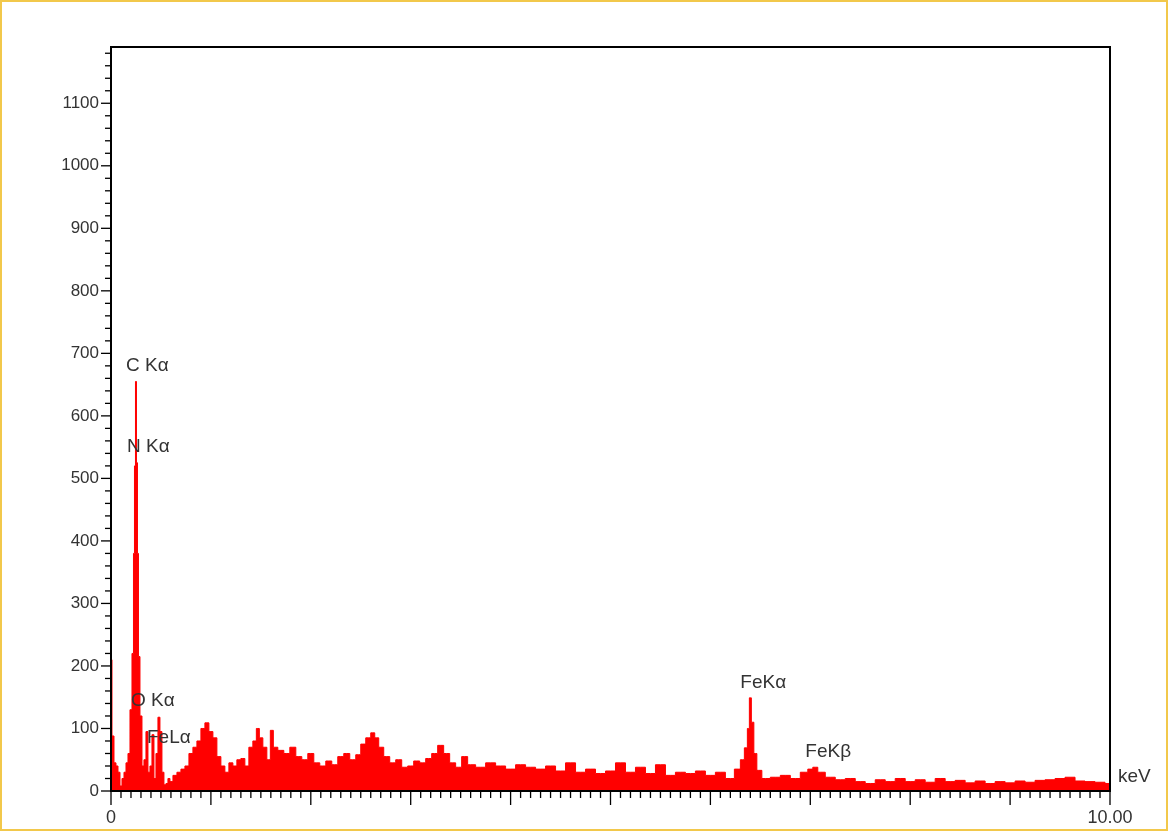  What do you see at coordinates (84, 415) in the screenshot?
I see `y-tick-label: 600` at bounding box center [84, 415].